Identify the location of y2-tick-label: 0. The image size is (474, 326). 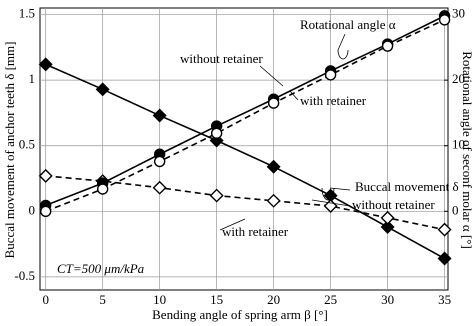
(455, 209).